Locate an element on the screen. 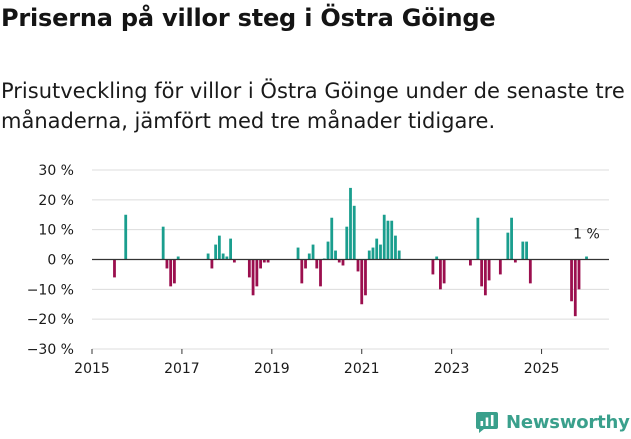  y-tick-label: −10 % is located at coordinates (50, 290).